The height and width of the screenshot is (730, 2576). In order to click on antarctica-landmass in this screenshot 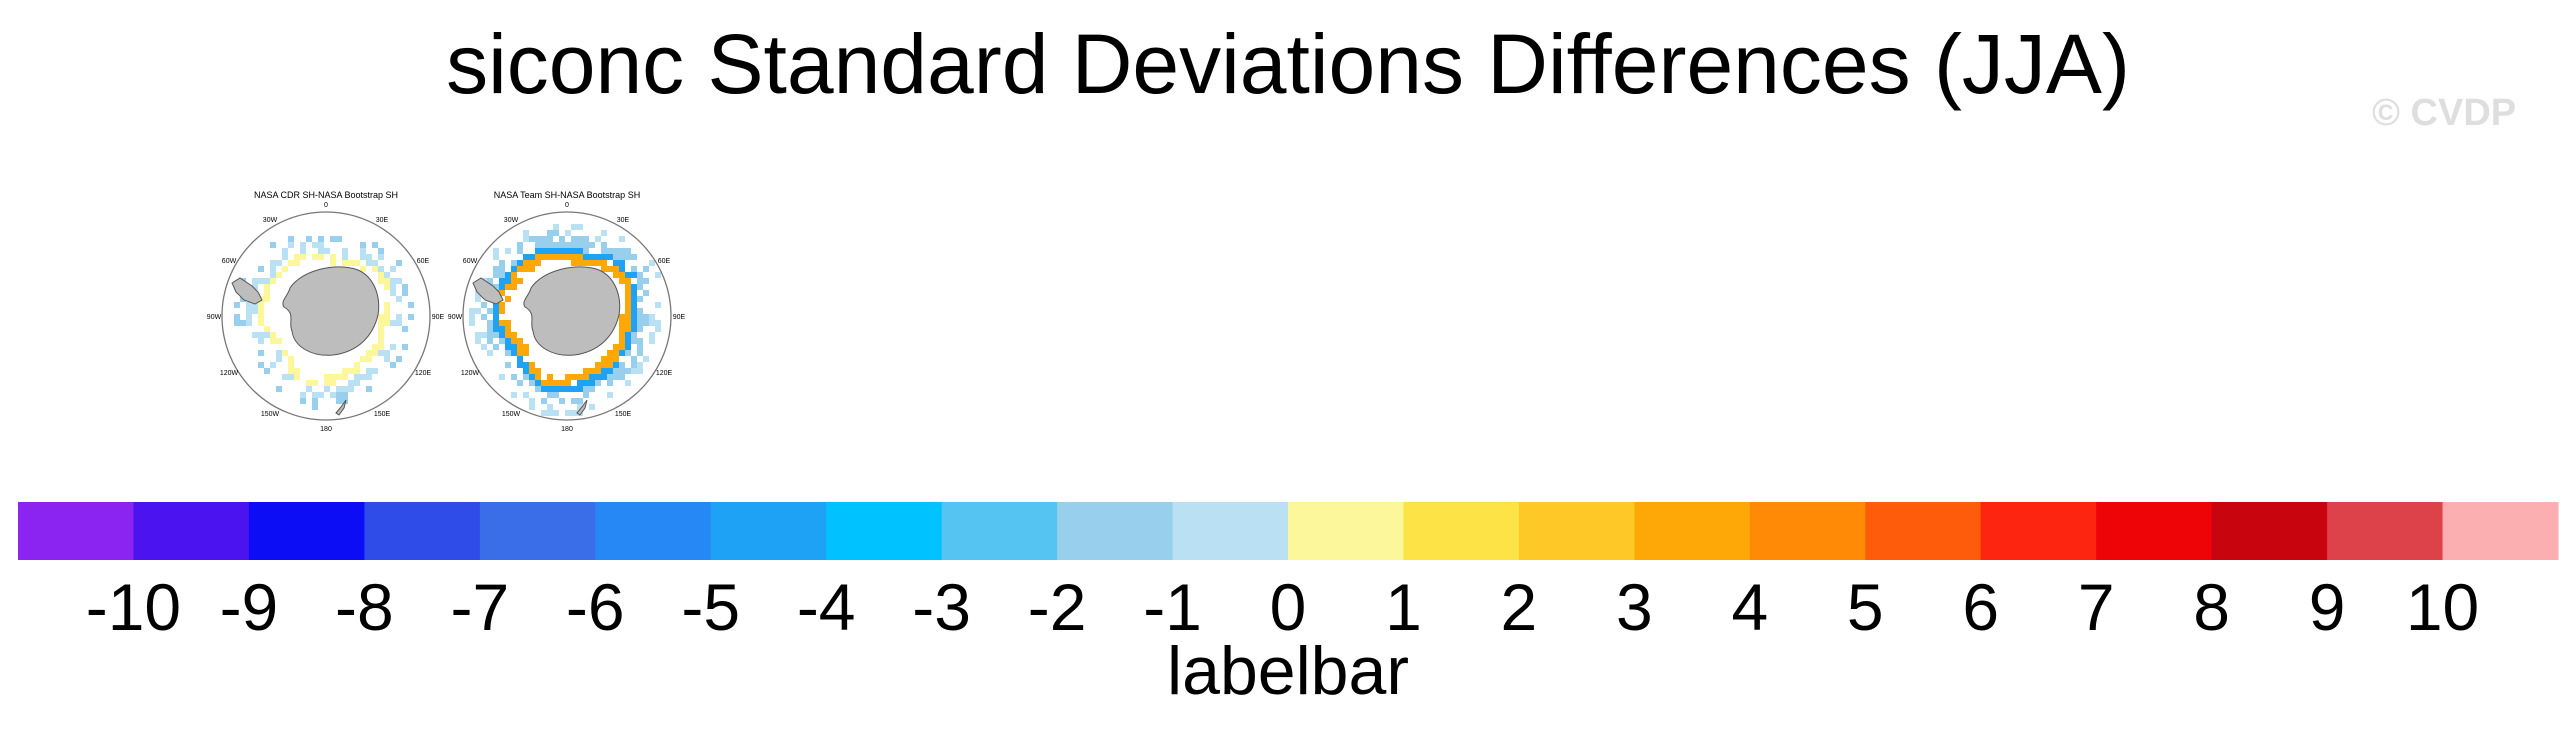, I will do `click(572, 311)`.